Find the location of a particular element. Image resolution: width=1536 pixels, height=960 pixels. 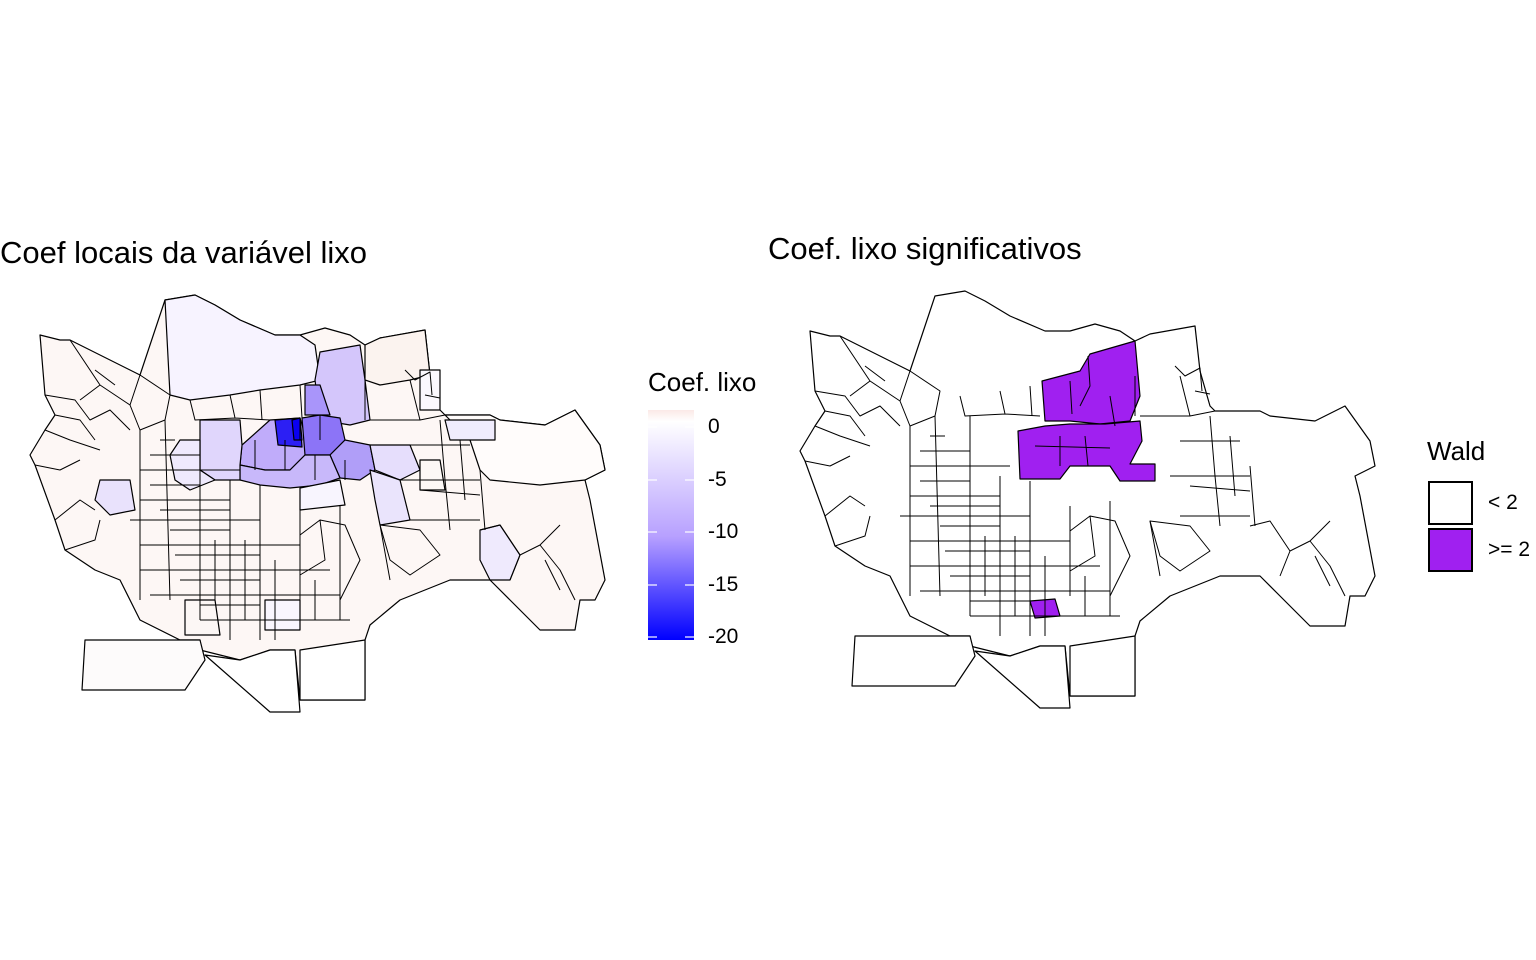

coef-tick-label: -10 is located at coordinates (723, 531).